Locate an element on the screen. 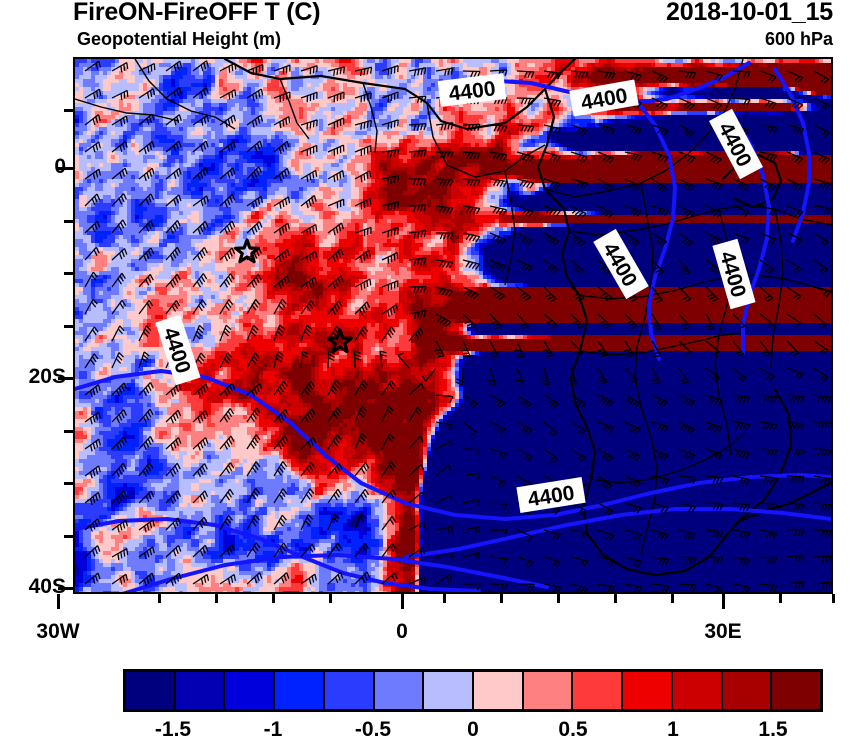 Image resolution: width=850 pixels, height=750 pixels. x-axis-label-0: 30W is located at coordinates (58, 631).